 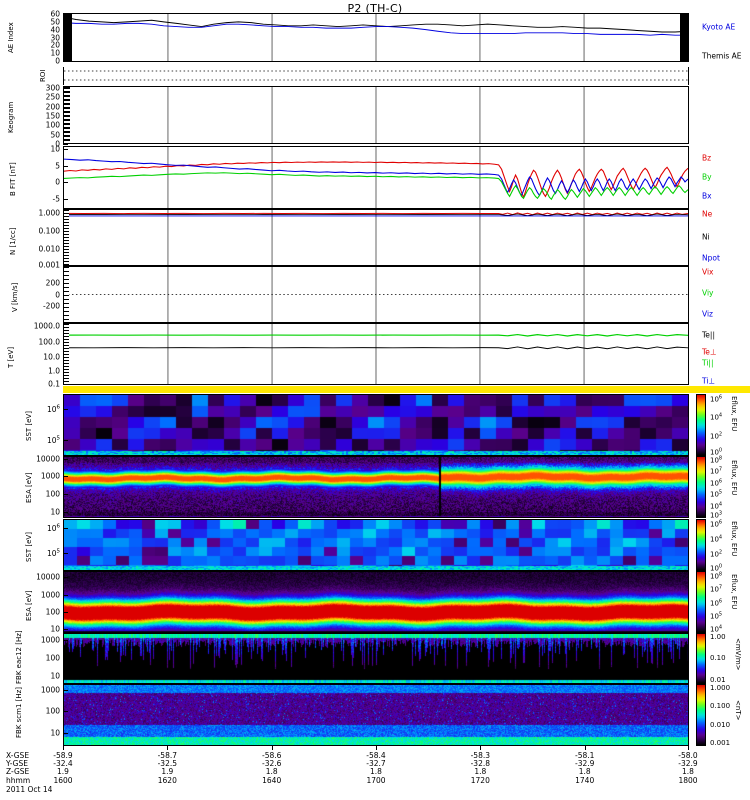 I want to click on ytick-keo-0: 0, so click(x=57, y=144).